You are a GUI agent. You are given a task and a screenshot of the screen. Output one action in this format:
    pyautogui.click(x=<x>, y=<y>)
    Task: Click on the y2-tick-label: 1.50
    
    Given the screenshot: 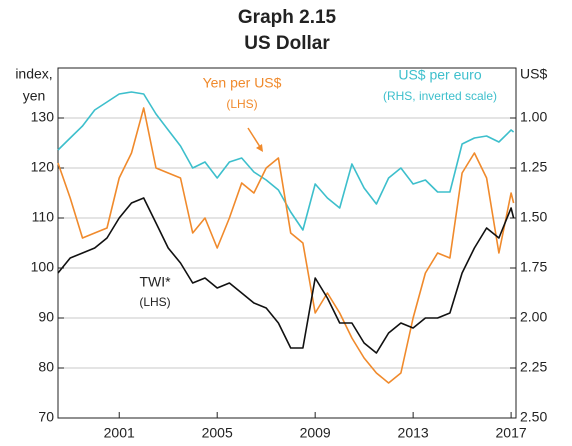 What is the action you would take?
    pyautogui.click(x=533, y=217)
    